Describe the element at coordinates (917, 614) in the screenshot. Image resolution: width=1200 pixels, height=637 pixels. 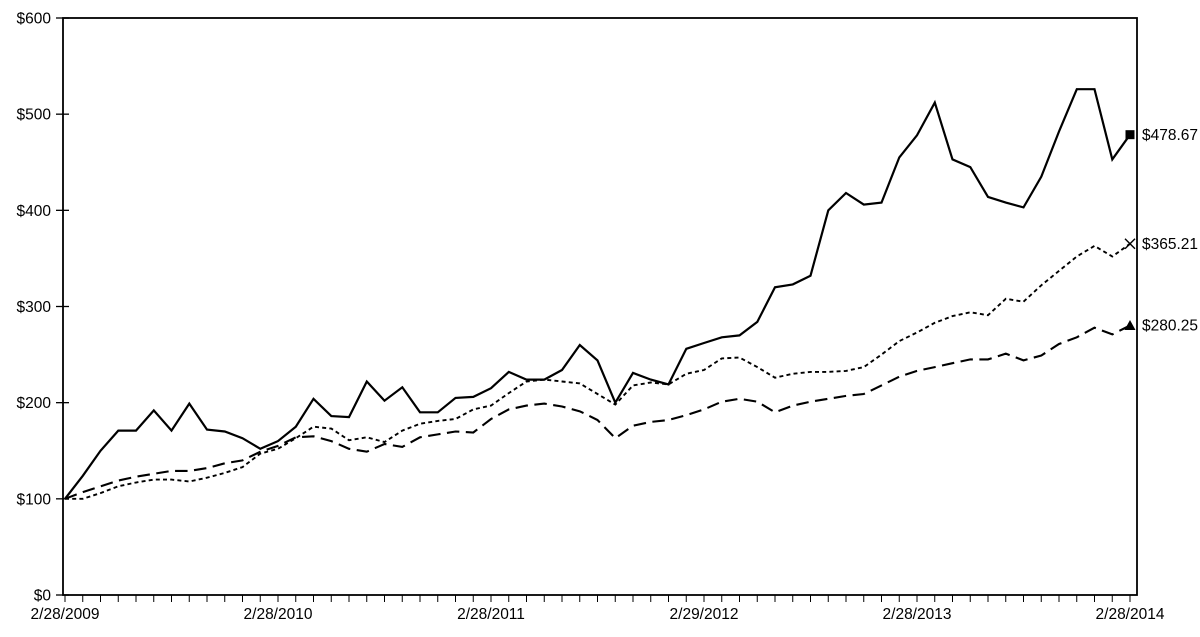
I see `x-axis-year-label: 2/28/2013` at that location.